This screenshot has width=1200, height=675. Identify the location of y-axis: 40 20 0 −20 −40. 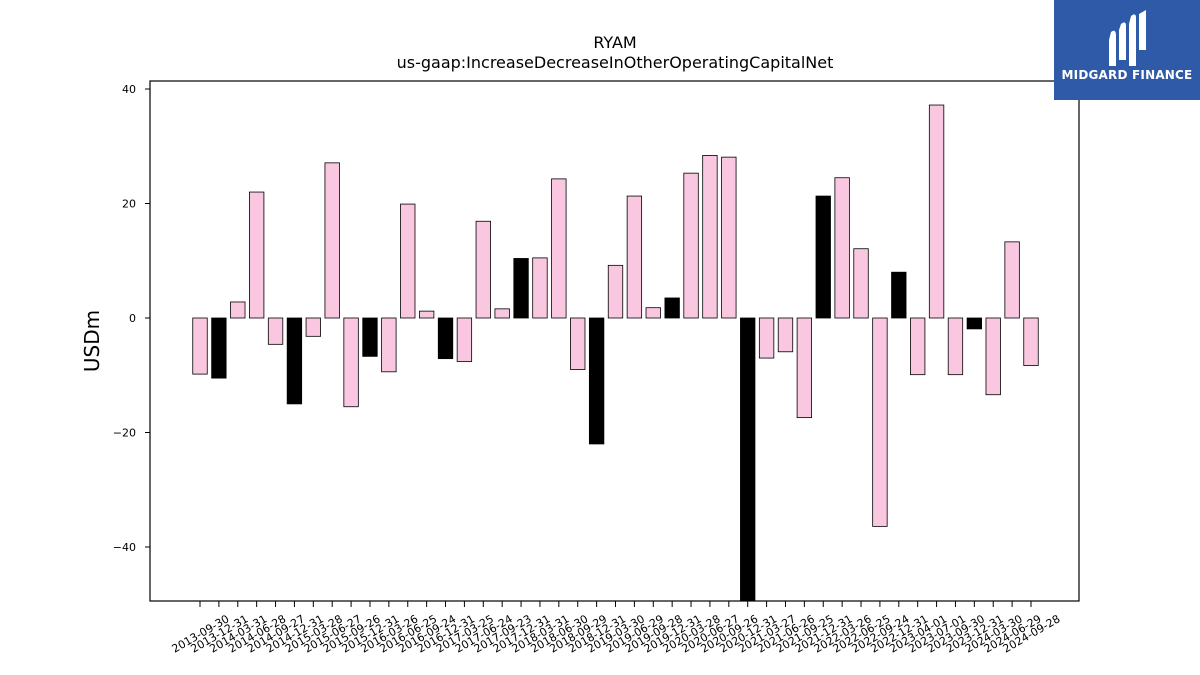
(131, 318).